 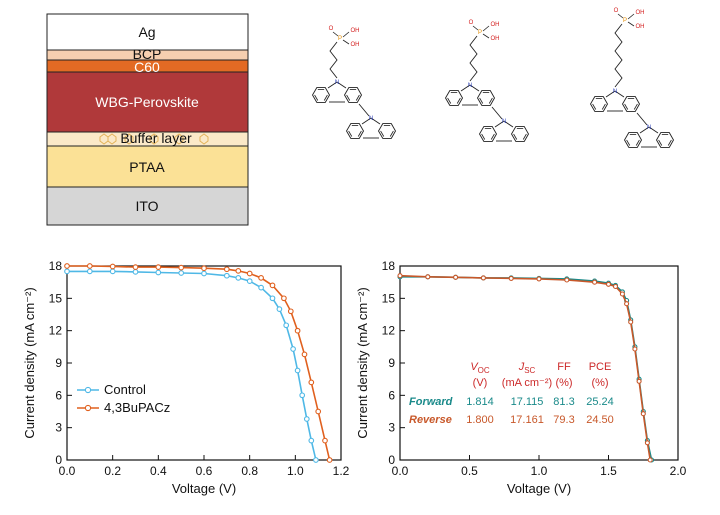 I want to click on layer-label-ag: Ag, so click(x=146, y=32).